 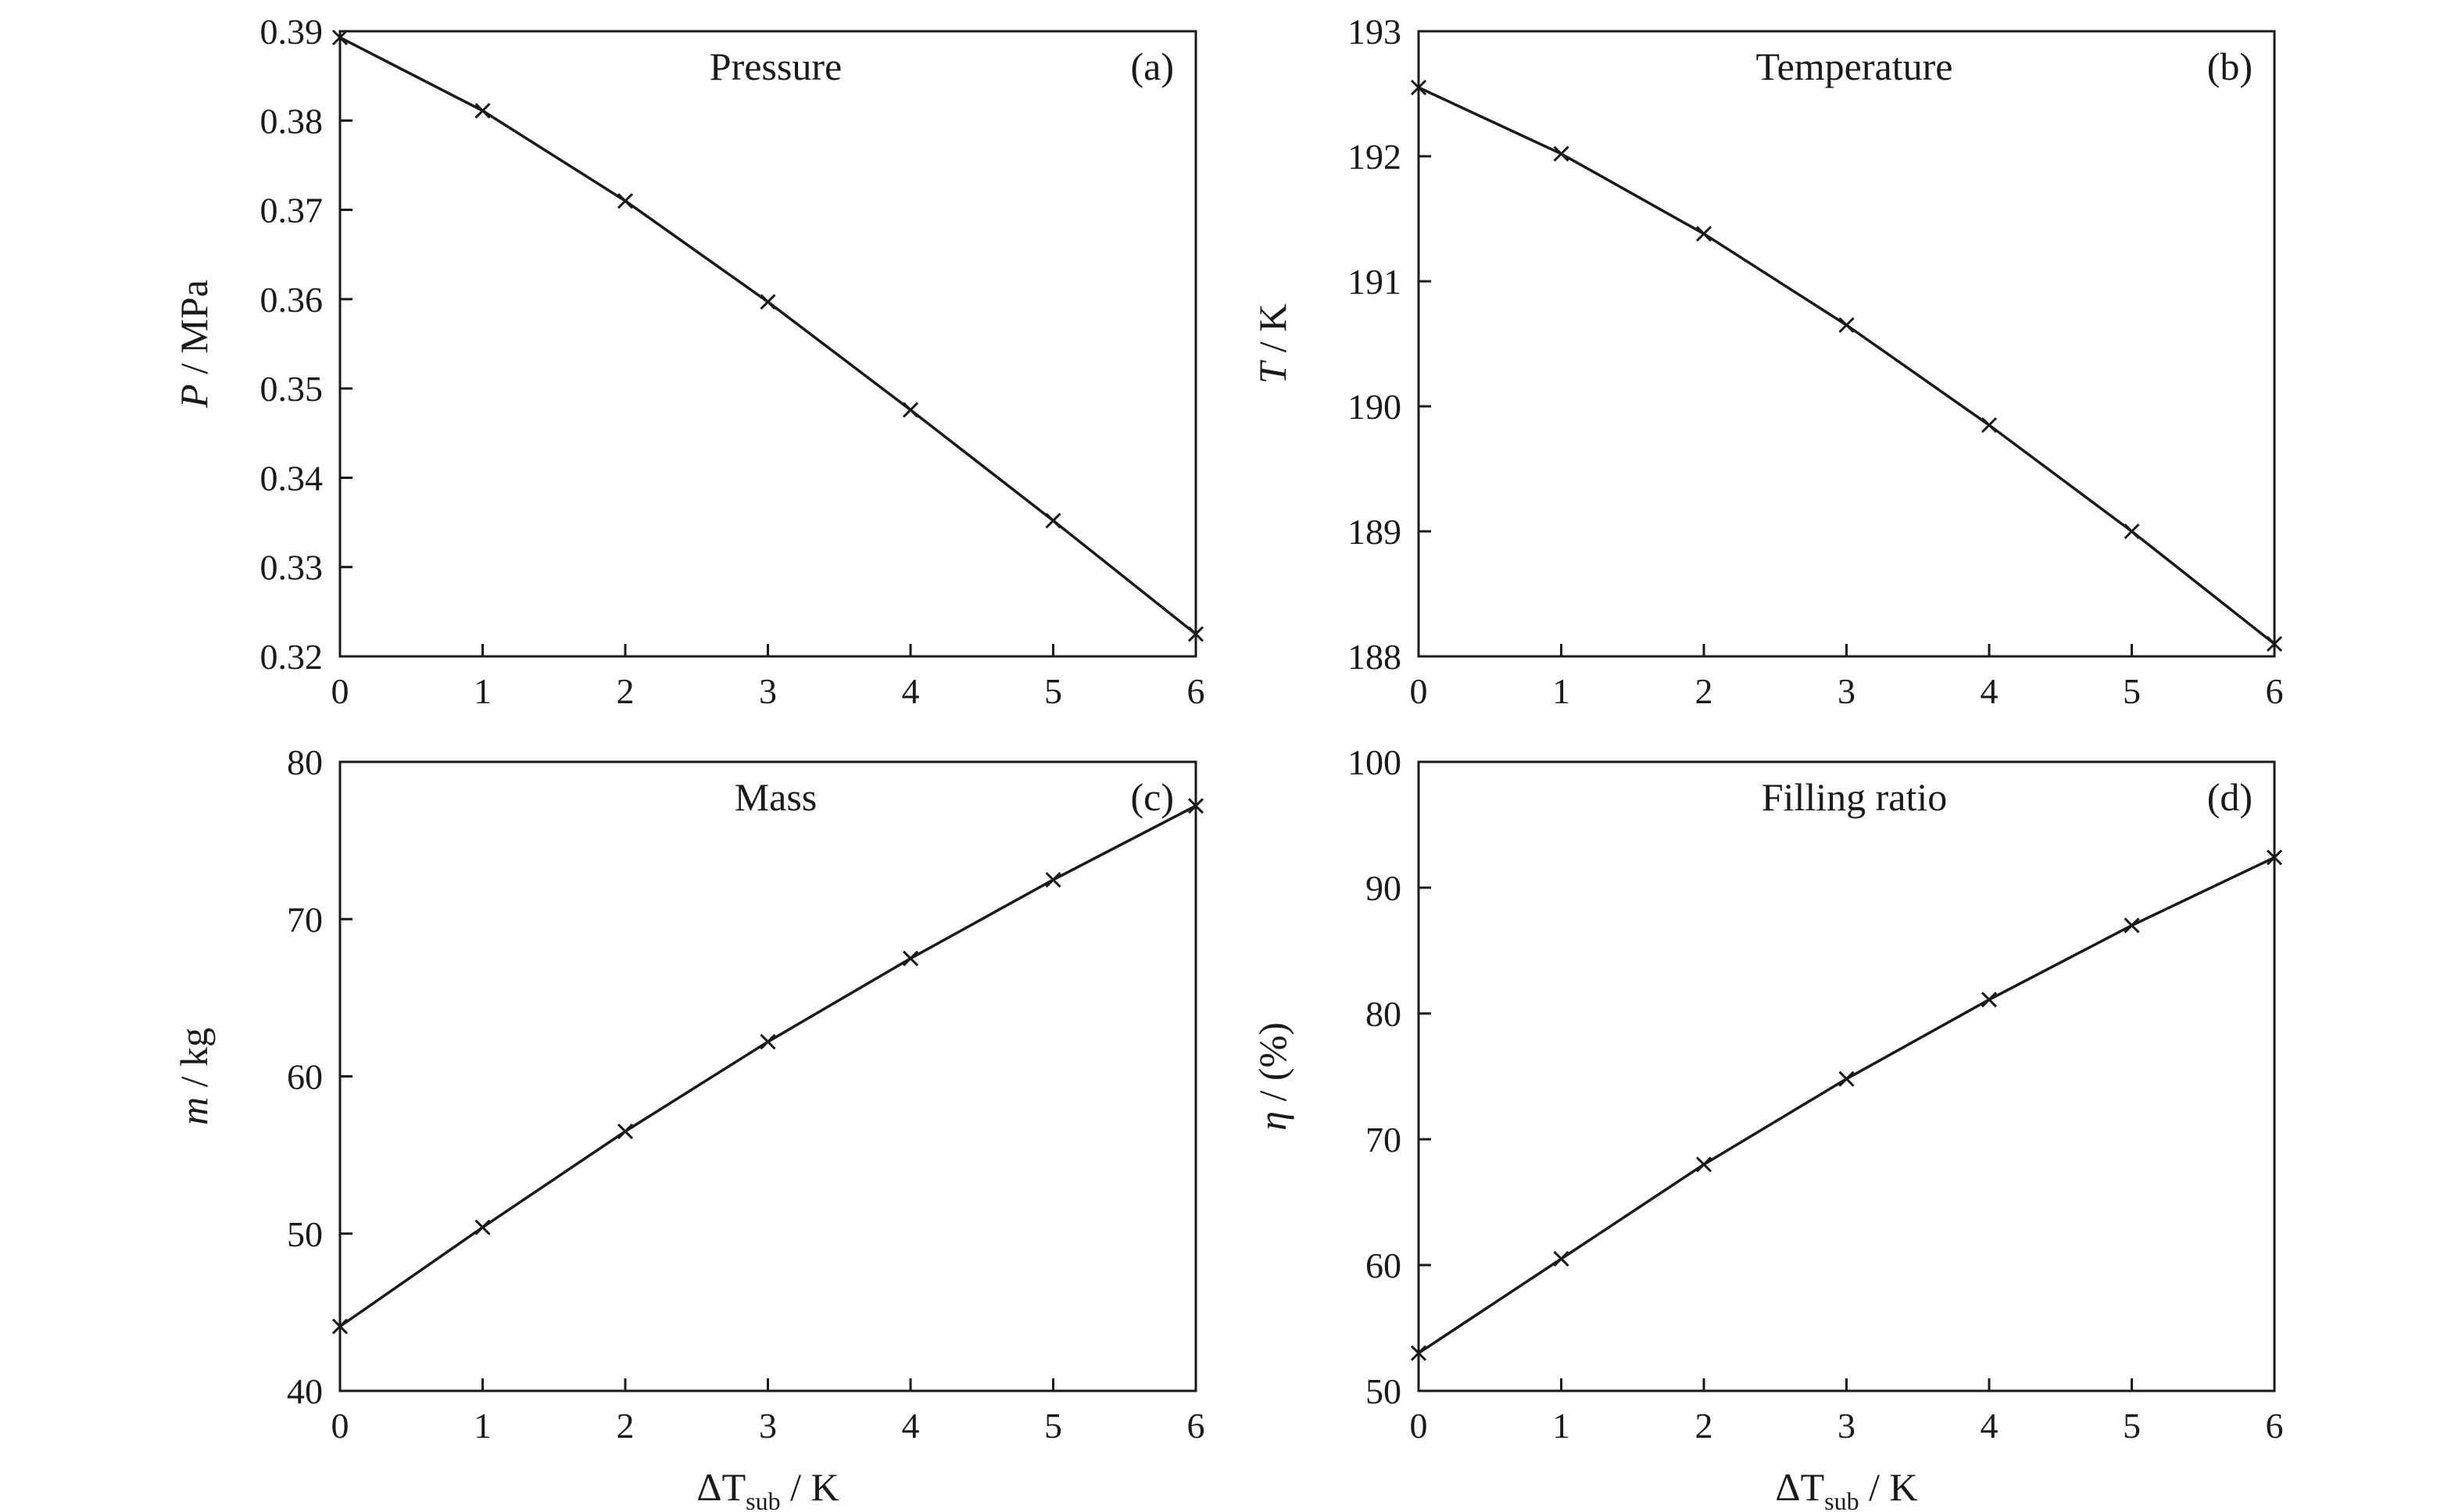 What do you see at coordinates (1272, 371) in the screenshot?
I see `y-axis-symbol: T` at bounding box center [1272, 371].